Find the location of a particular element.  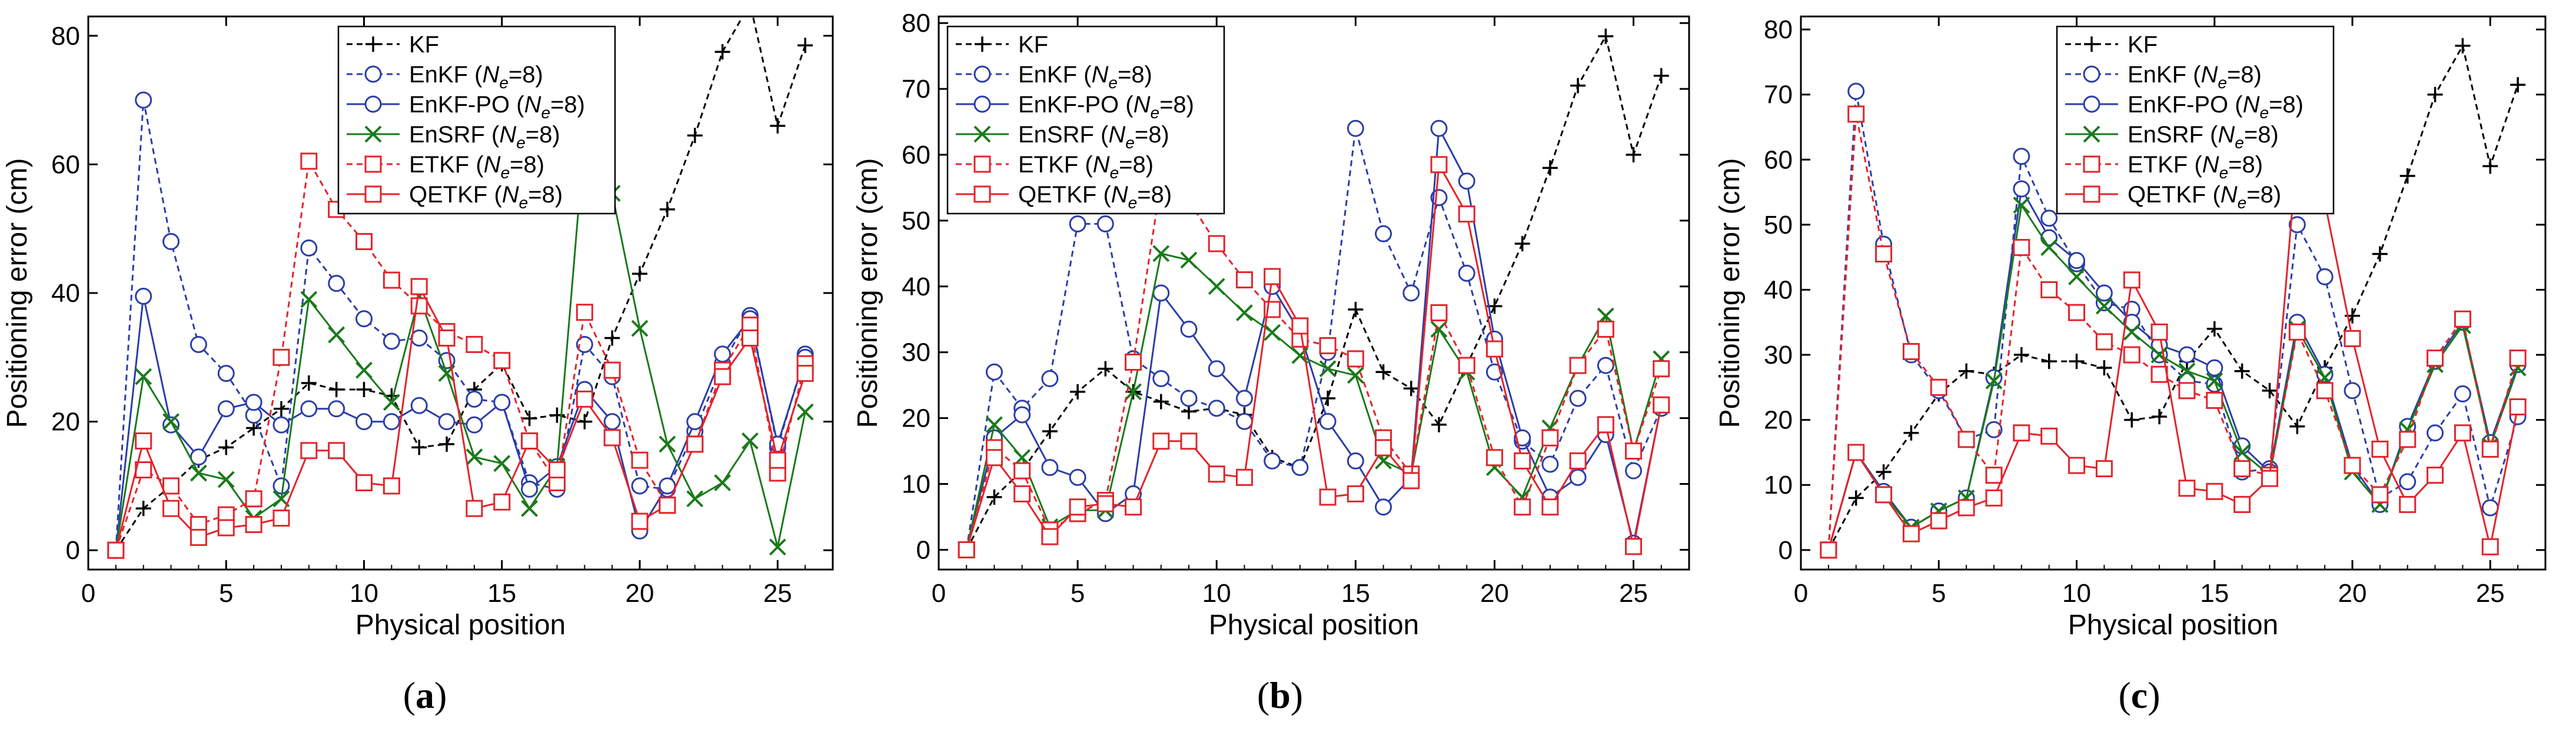

legend-label-enkf: EnKF (Ne=8) is located at coordinates (1085, 77).